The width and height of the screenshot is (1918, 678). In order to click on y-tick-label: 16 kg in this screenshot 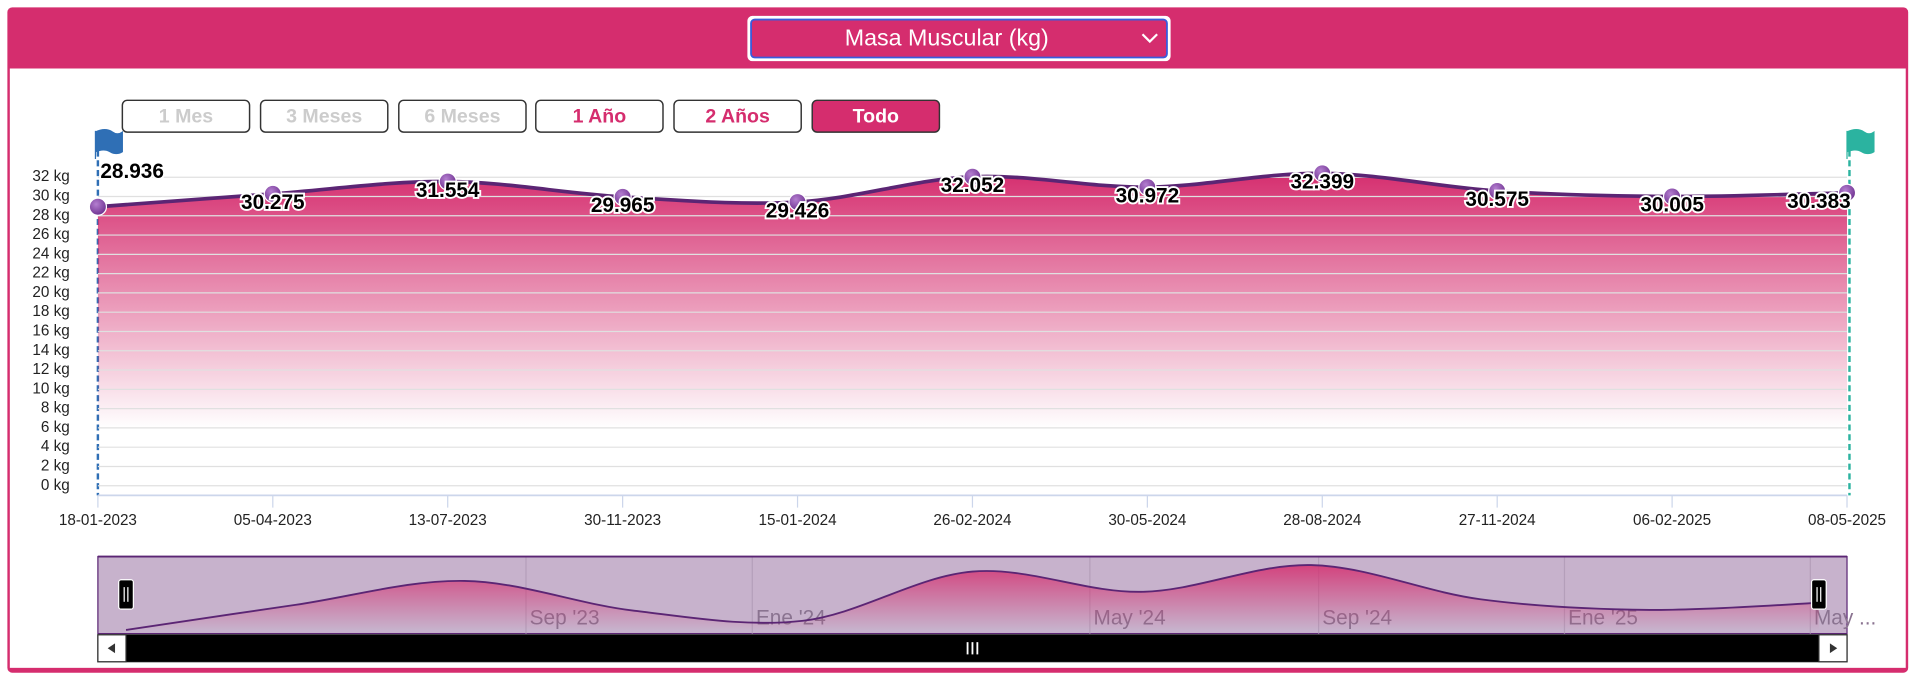, I will do `click(50, 331)`.